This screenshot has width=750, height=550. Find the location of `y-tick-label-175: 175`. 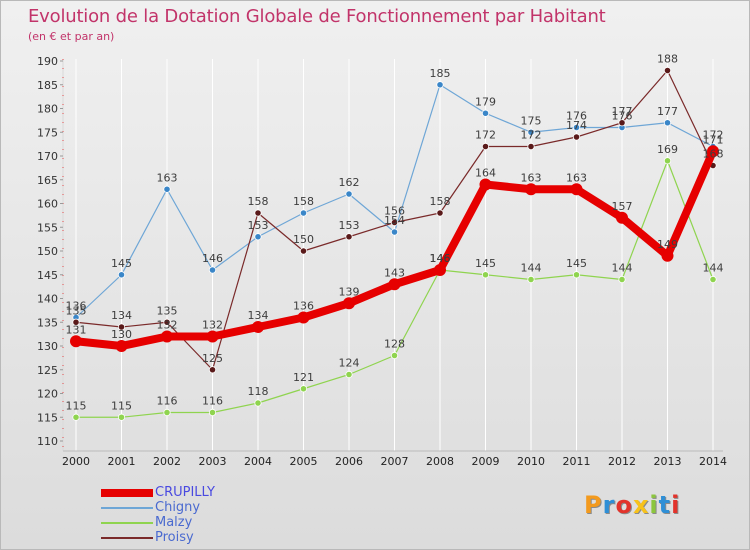

y-tick-label-175: 175 is located at coordinates (47, 132).